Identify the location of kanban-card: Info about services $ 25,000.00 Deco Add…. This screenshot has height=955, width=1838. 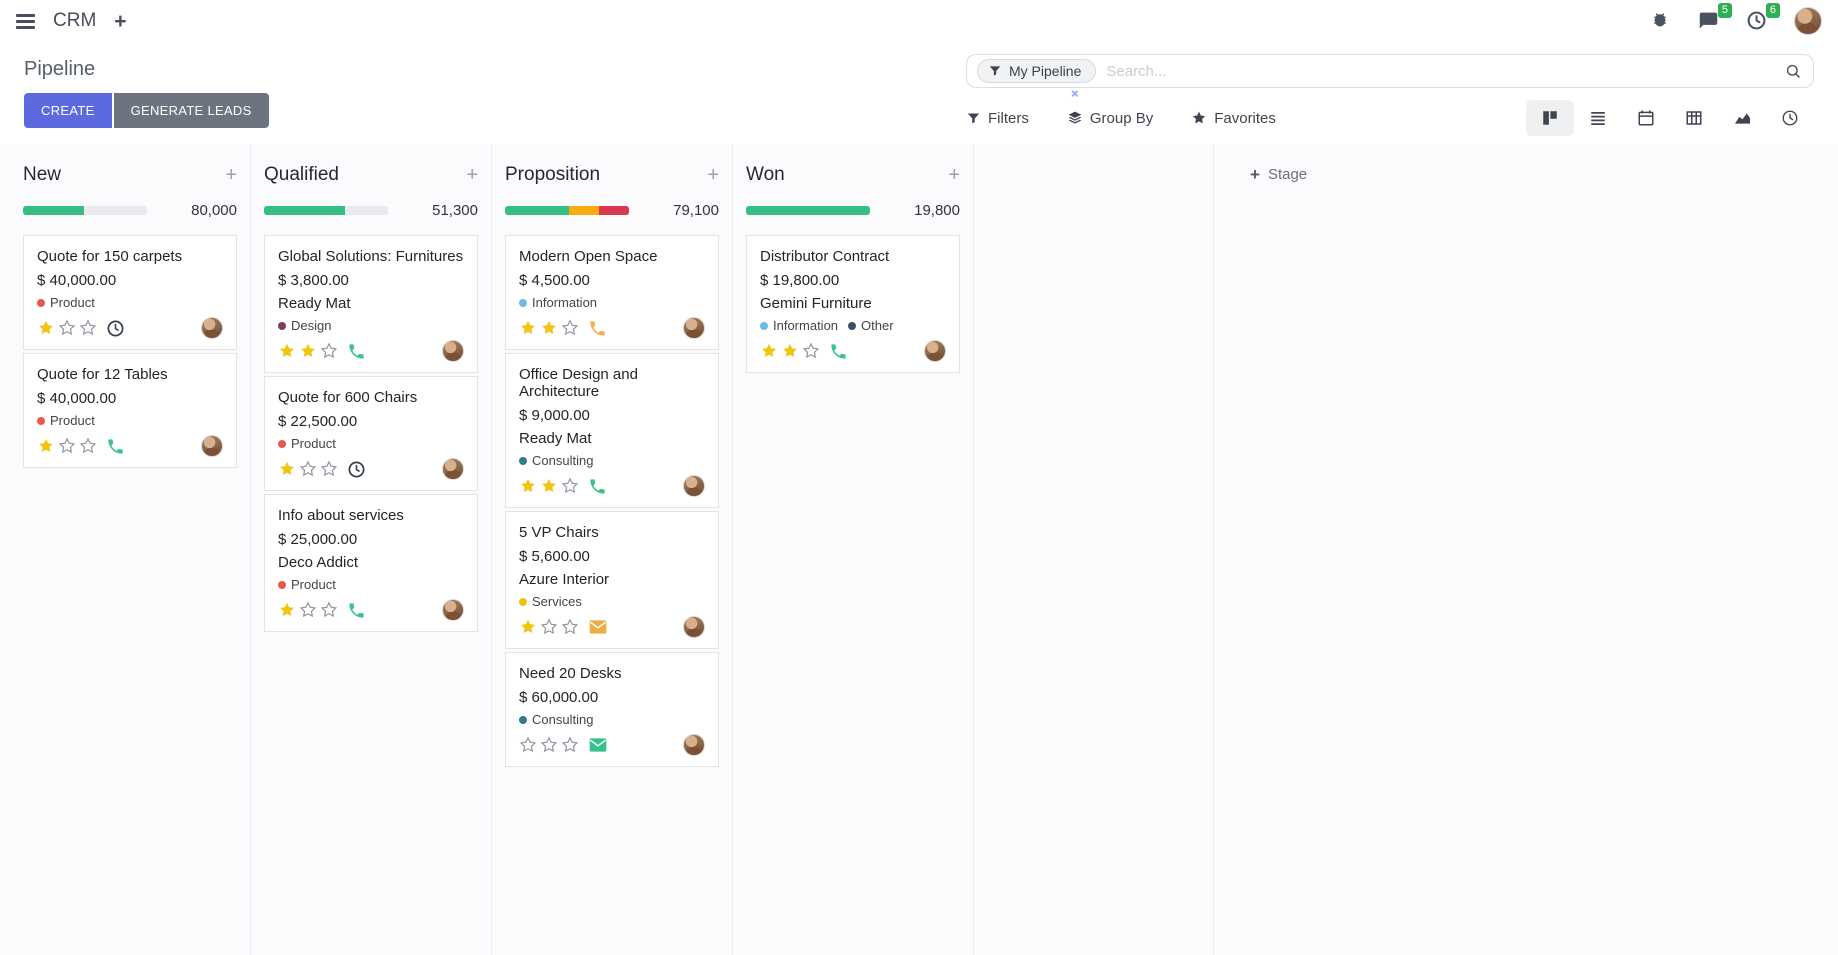
(371, 563).